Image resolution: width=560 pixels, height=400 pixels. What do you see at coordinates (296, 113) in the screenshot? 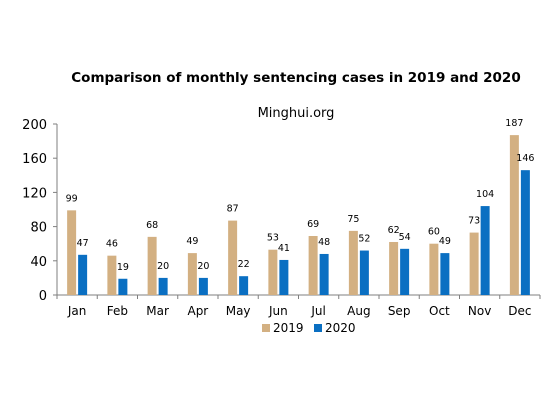
I see `chart-subtitle: Minghui.org` at bounding box center [296, 113].